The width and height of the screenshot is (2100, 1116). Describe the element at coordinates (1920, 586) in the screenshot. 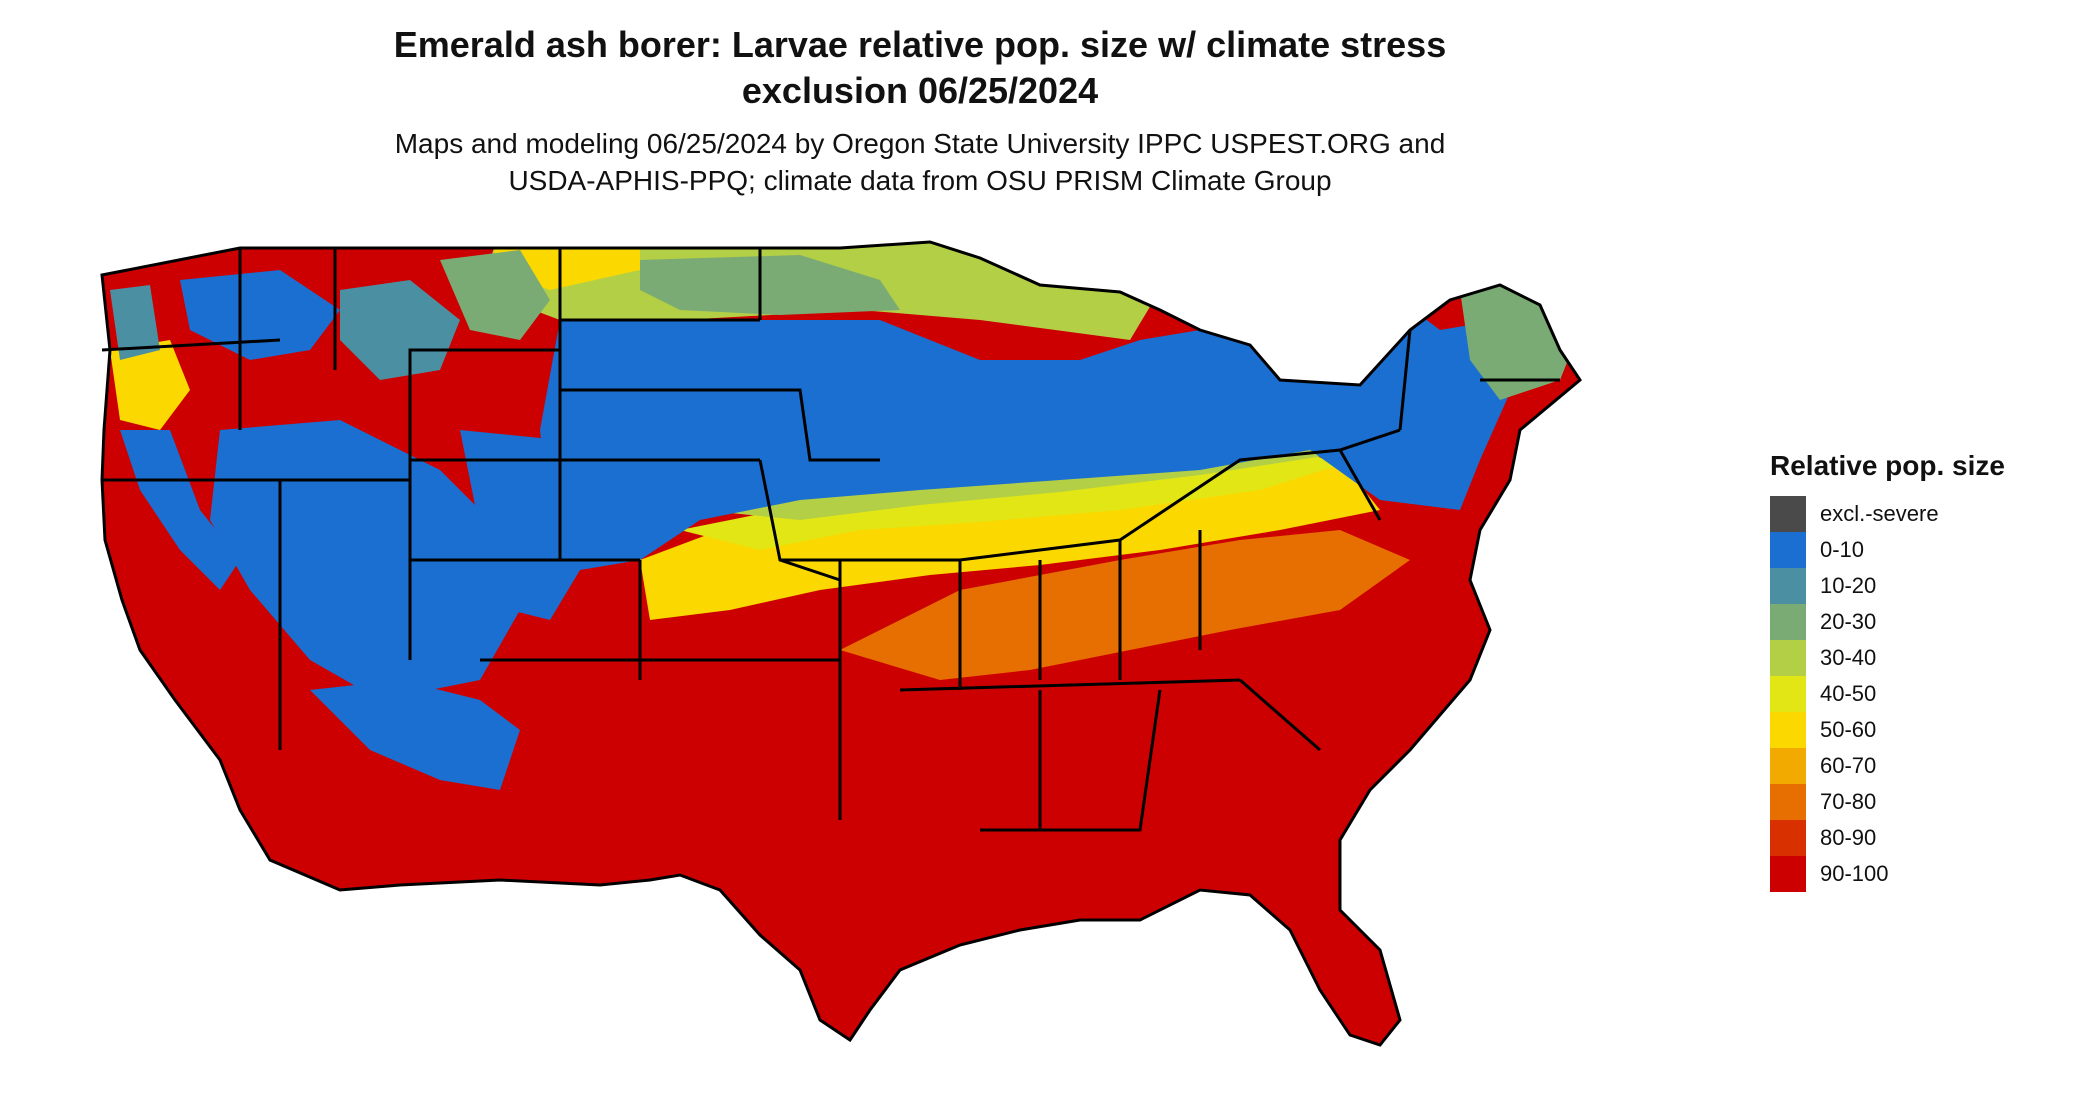

I see `legend-item: 10-20` at that location.